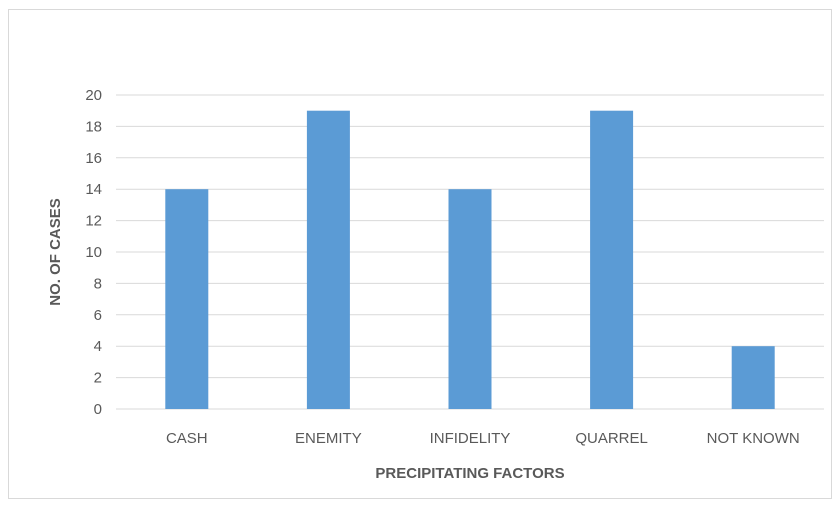 Image resolution: width=840 pixels, height=507 pixels. What do you see at coordinates (93, 126) in the screenshot?
I see `y-tick-label: 18` at bounding box center [93, 126].